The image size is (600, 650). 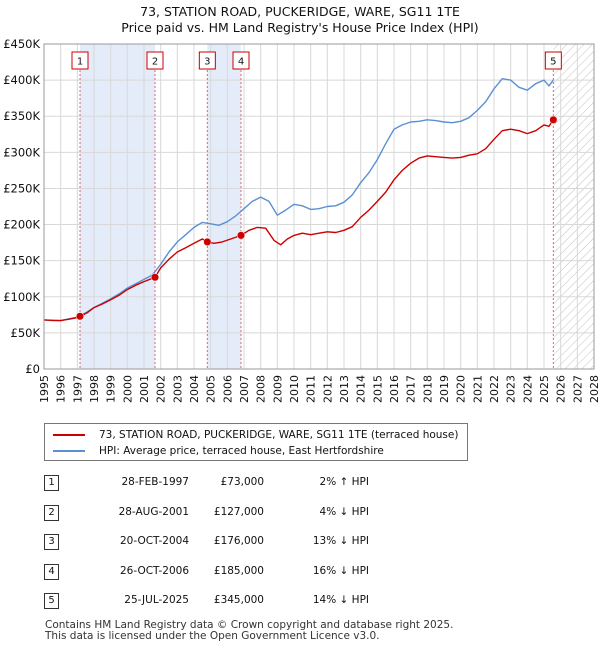 I want to click on transaction-date: 20-OCT-2004, so click(x=154, y=541).